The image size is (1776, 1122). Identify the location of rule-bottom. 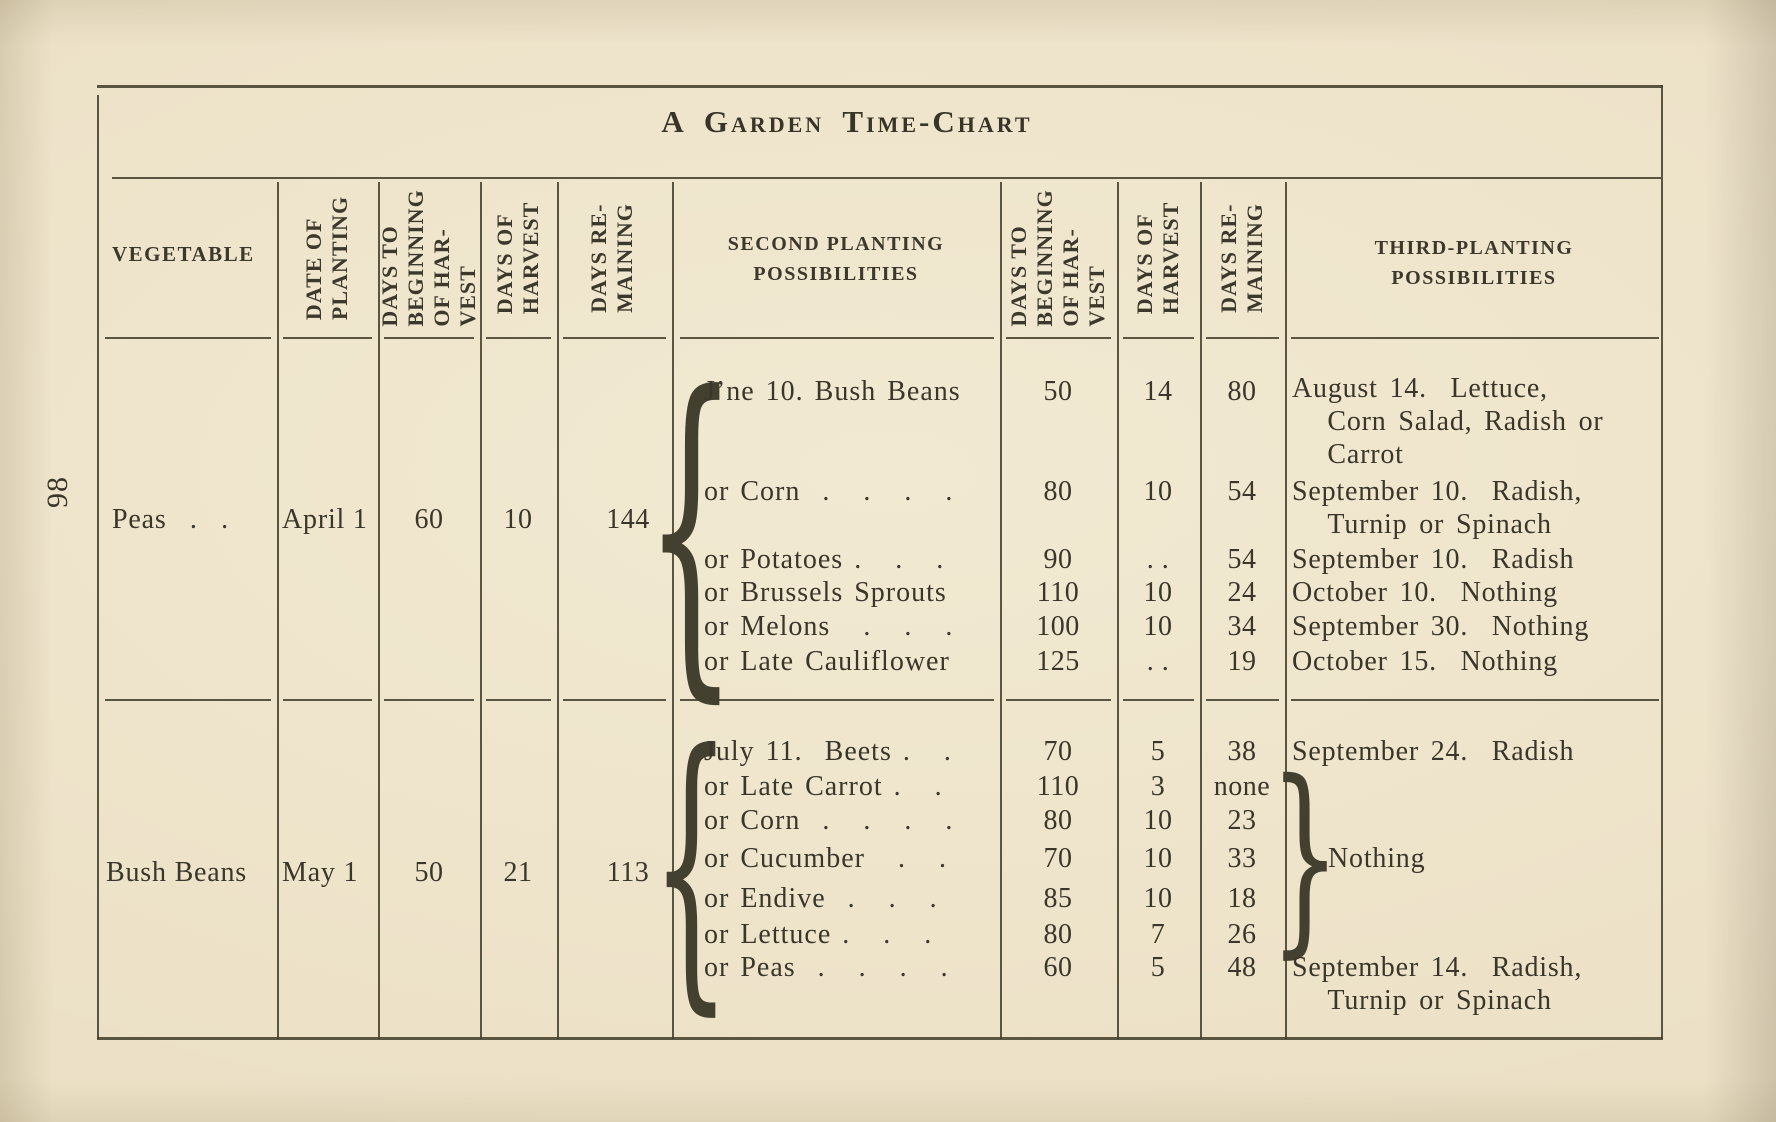
(880, 1038).